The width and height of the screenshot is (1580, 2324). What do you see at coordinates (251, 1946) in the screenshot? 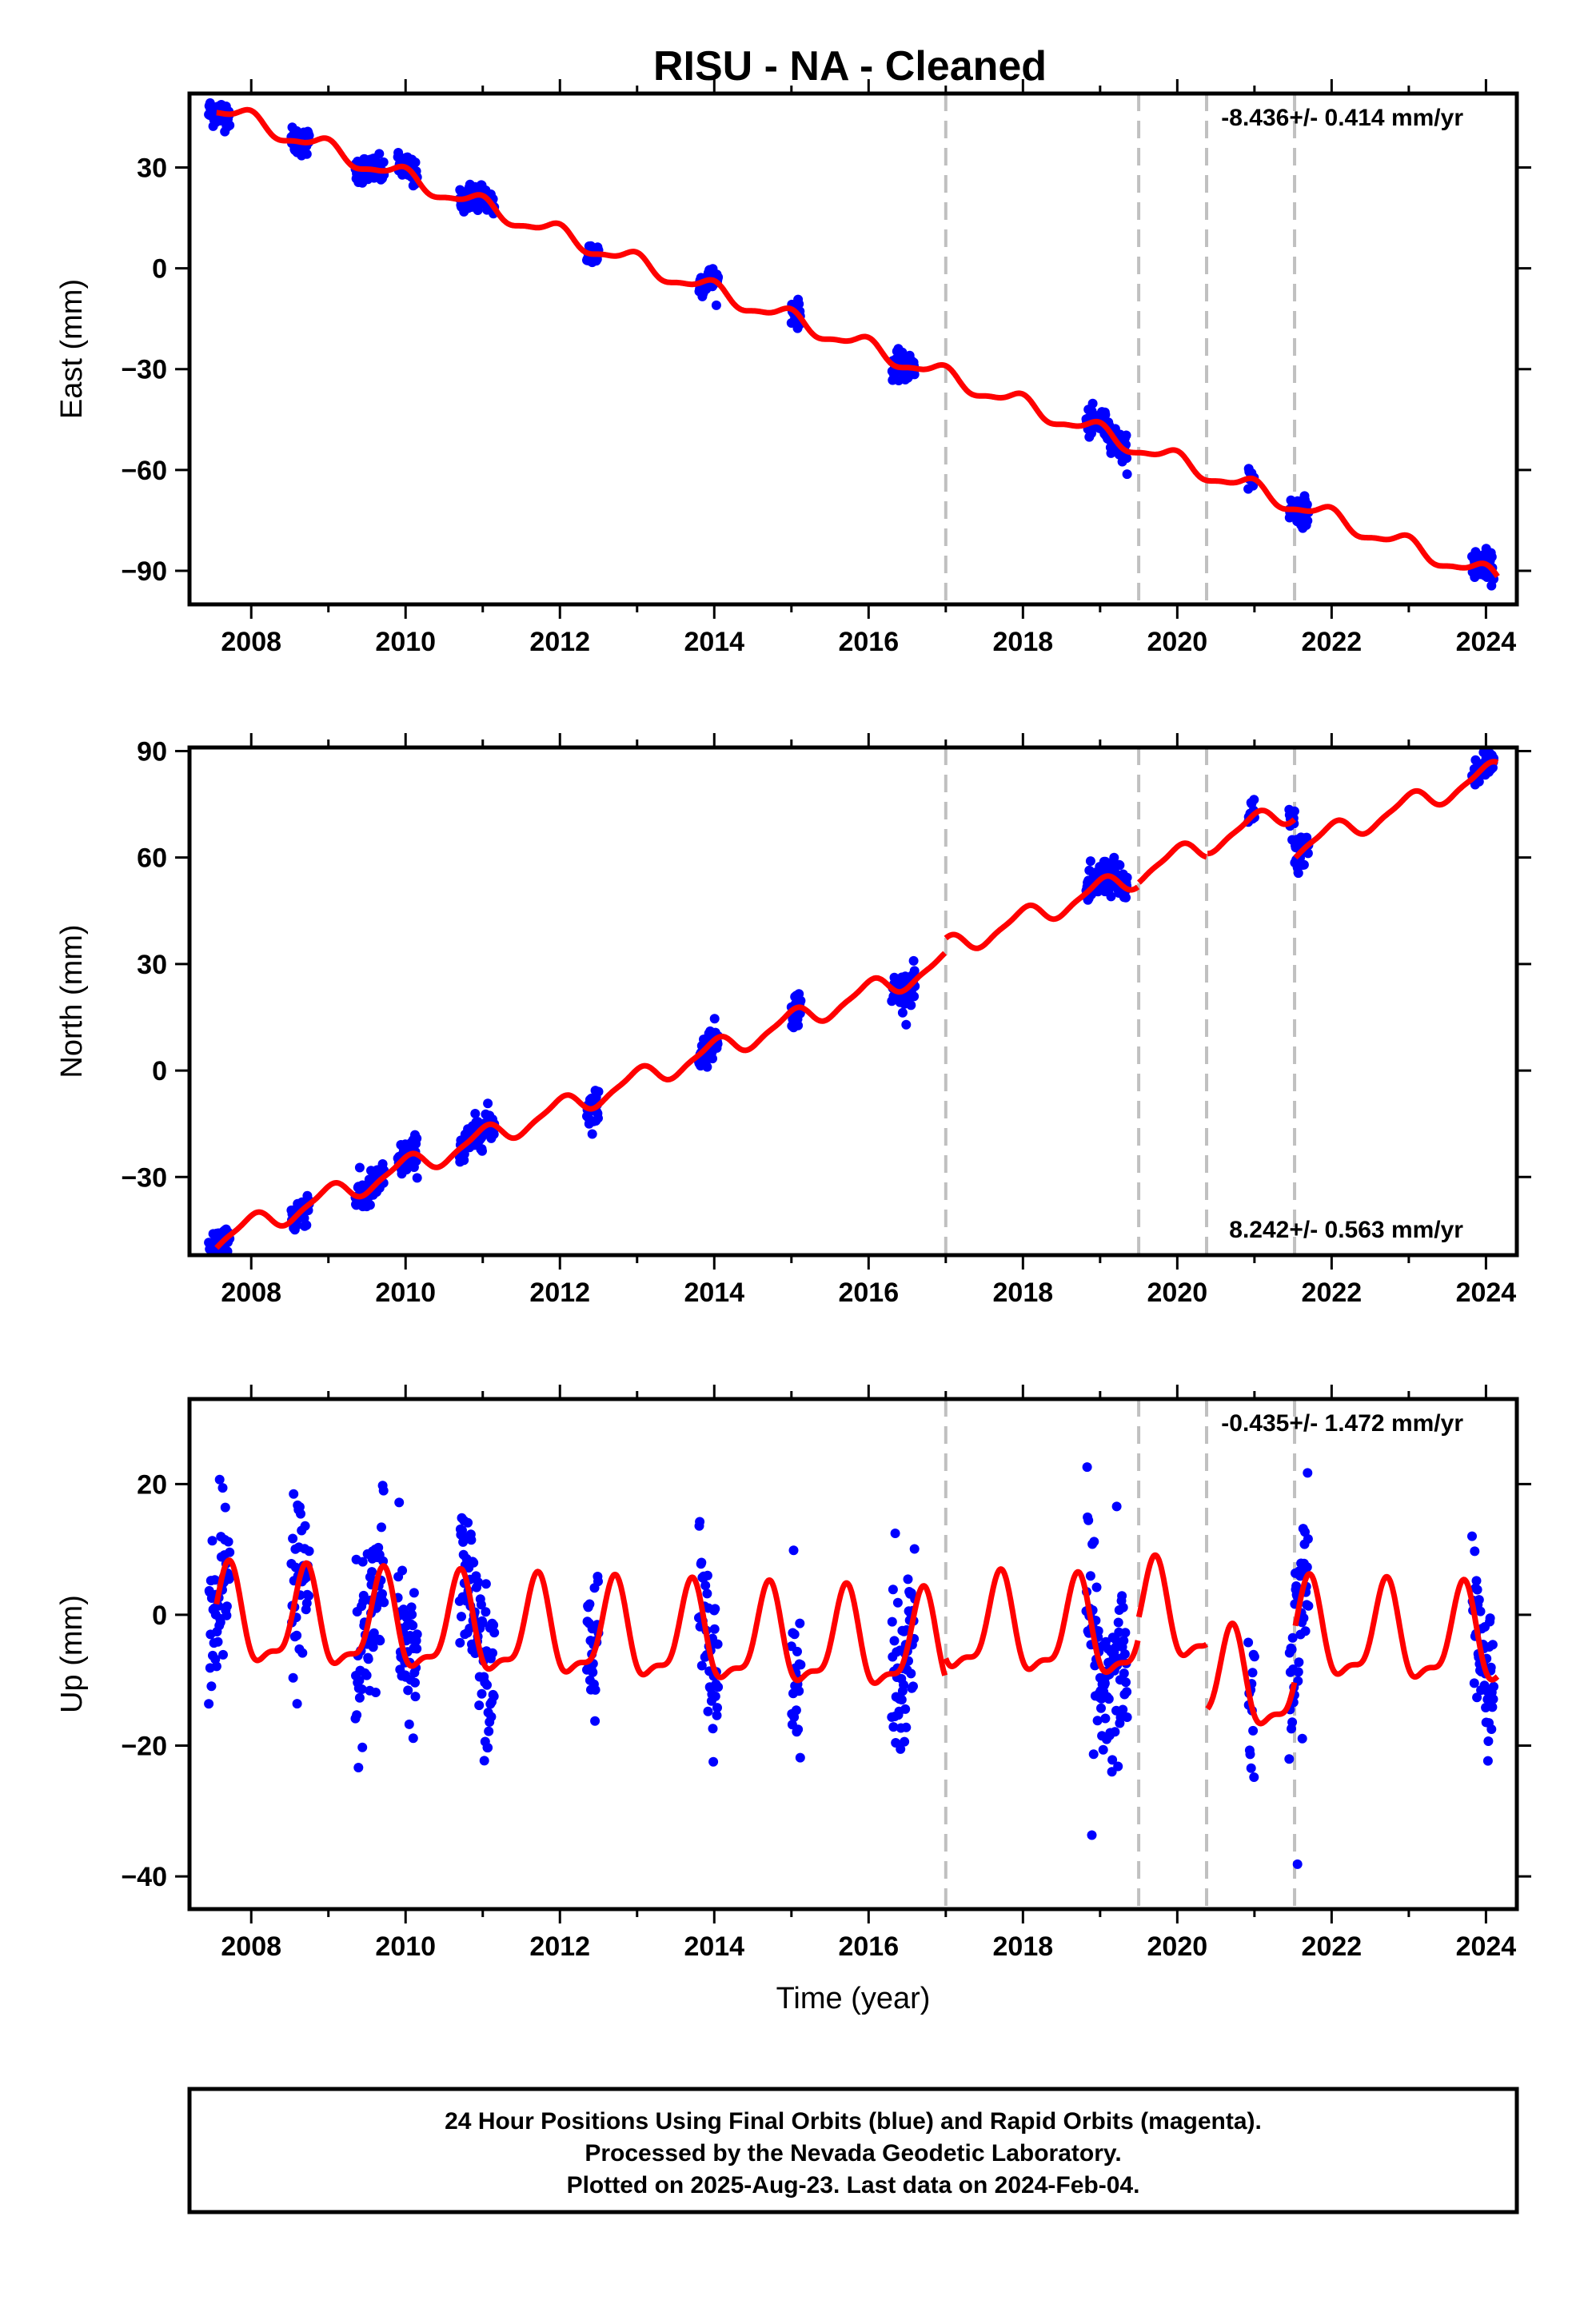
I see `up-xtick-label: 2008` at bounding box center [251, 1946].